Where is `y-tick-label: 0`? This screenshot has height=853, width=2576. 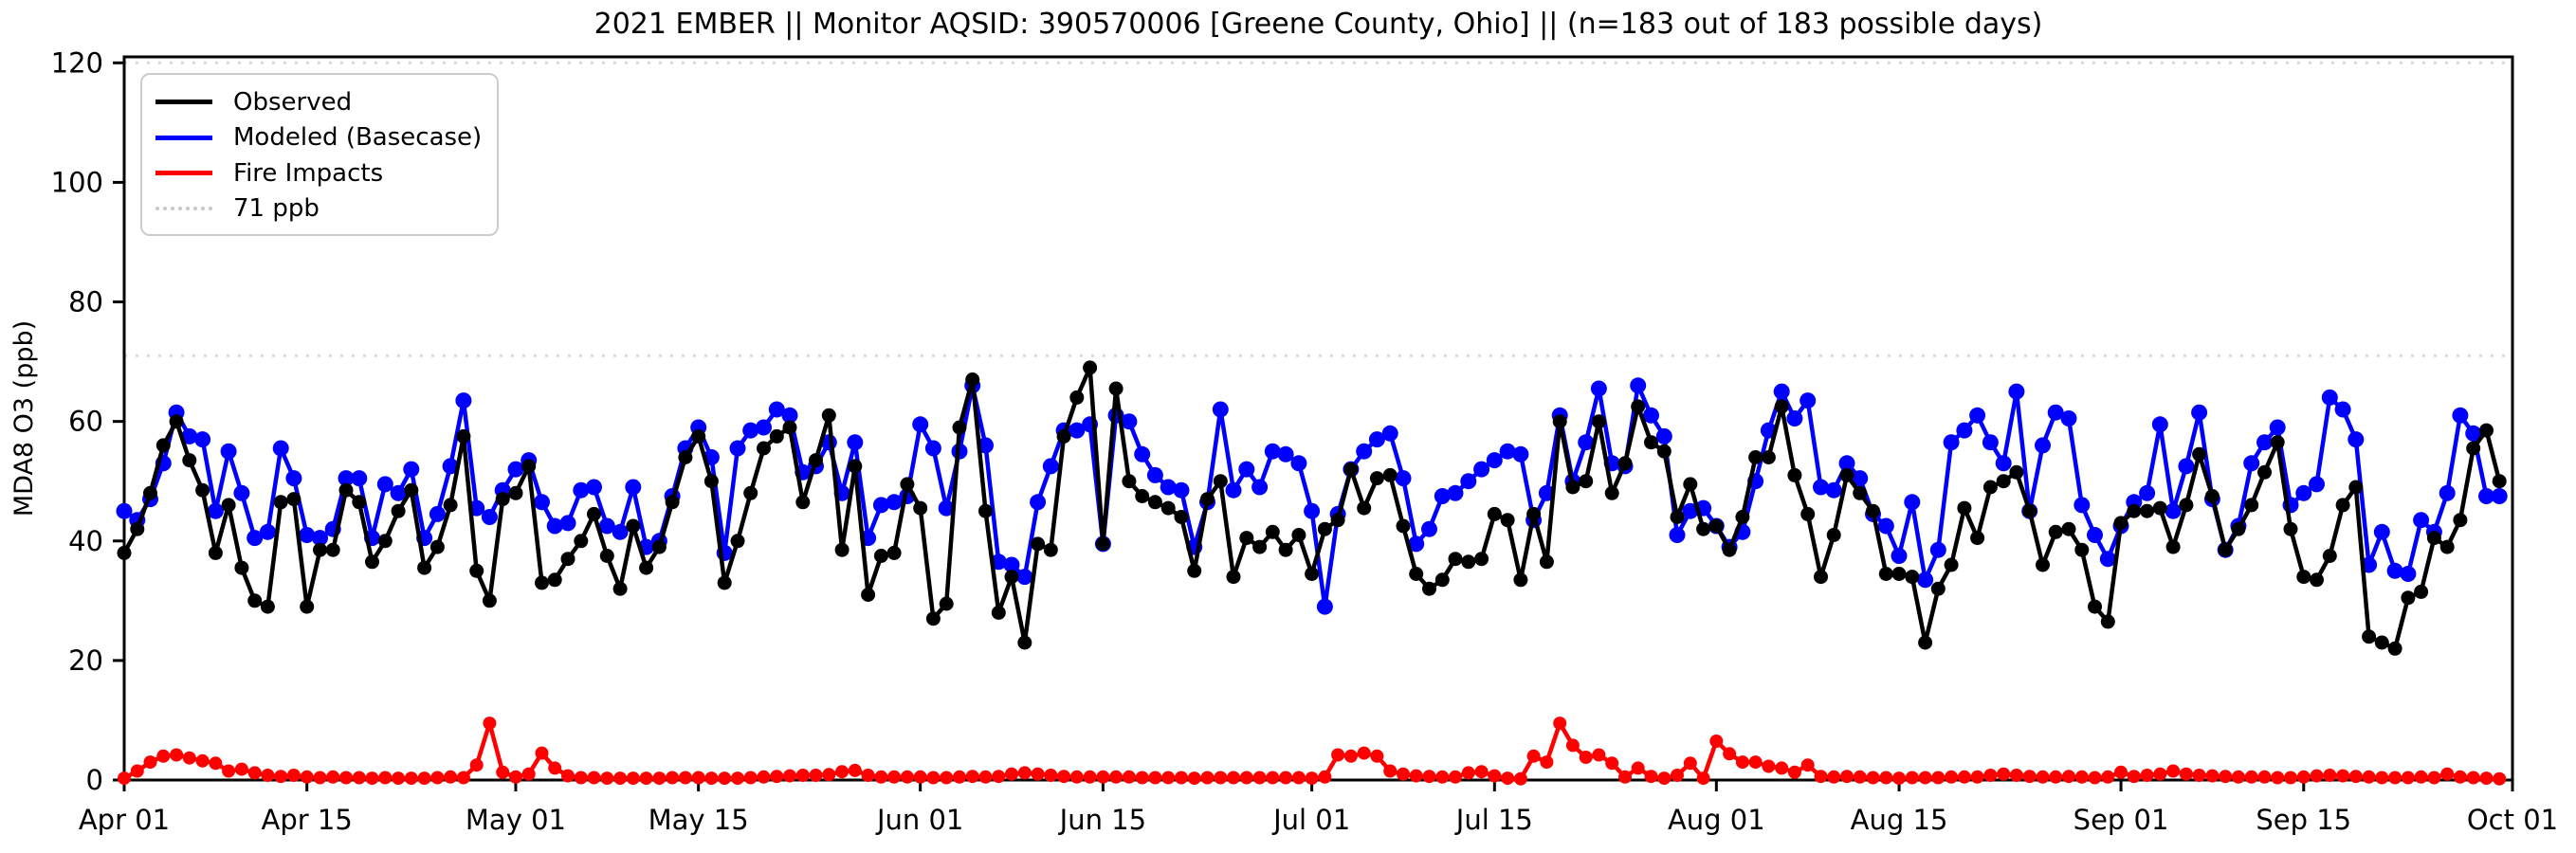
y-tick-label: 0 is located at coordinates (94, 780).